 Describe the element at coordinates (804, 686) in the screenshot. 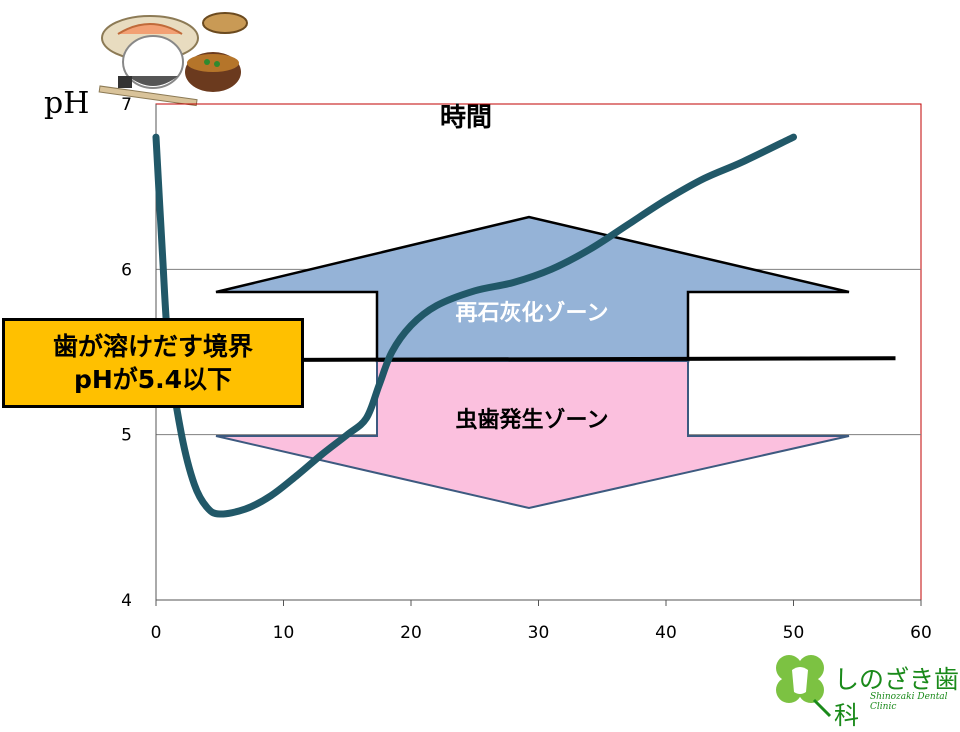

I see `clover-tooth-icon` at that location.